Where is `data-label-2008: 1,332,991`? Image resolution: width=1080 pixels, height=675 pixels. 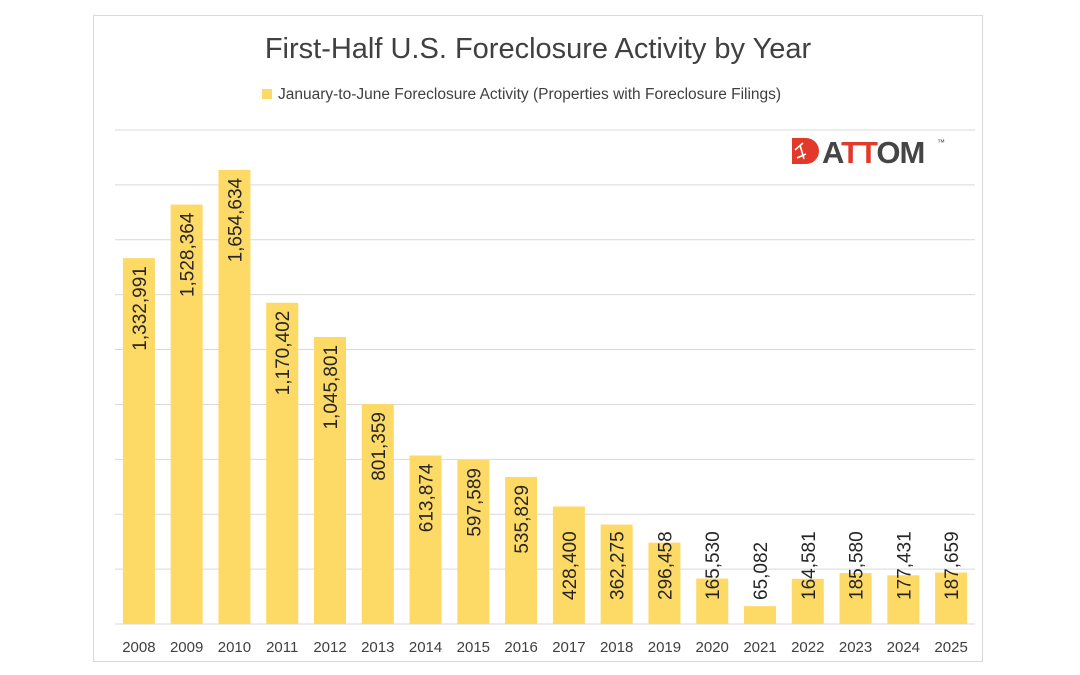
data-label-2008: 1,332,991 is located at coordinates (140, 308).